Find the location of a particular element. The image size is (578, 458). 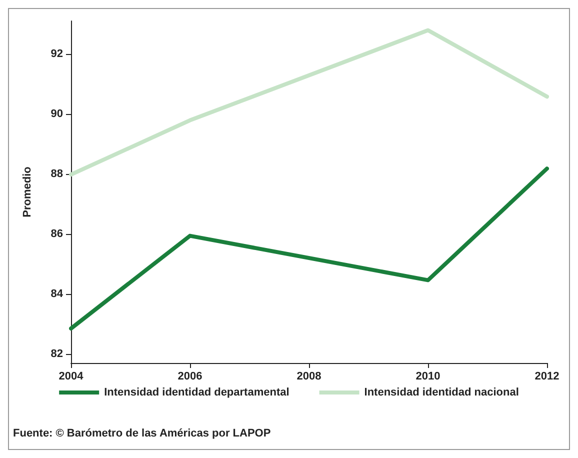

y-tick-label: 86 is located at coordinates (56, 234).